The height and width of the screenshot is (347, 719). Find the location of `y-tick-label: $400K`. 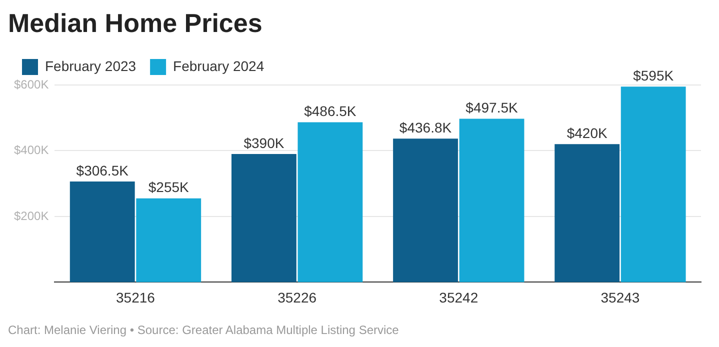

y-tick-label: $400K is located at coordinates (31, 150).